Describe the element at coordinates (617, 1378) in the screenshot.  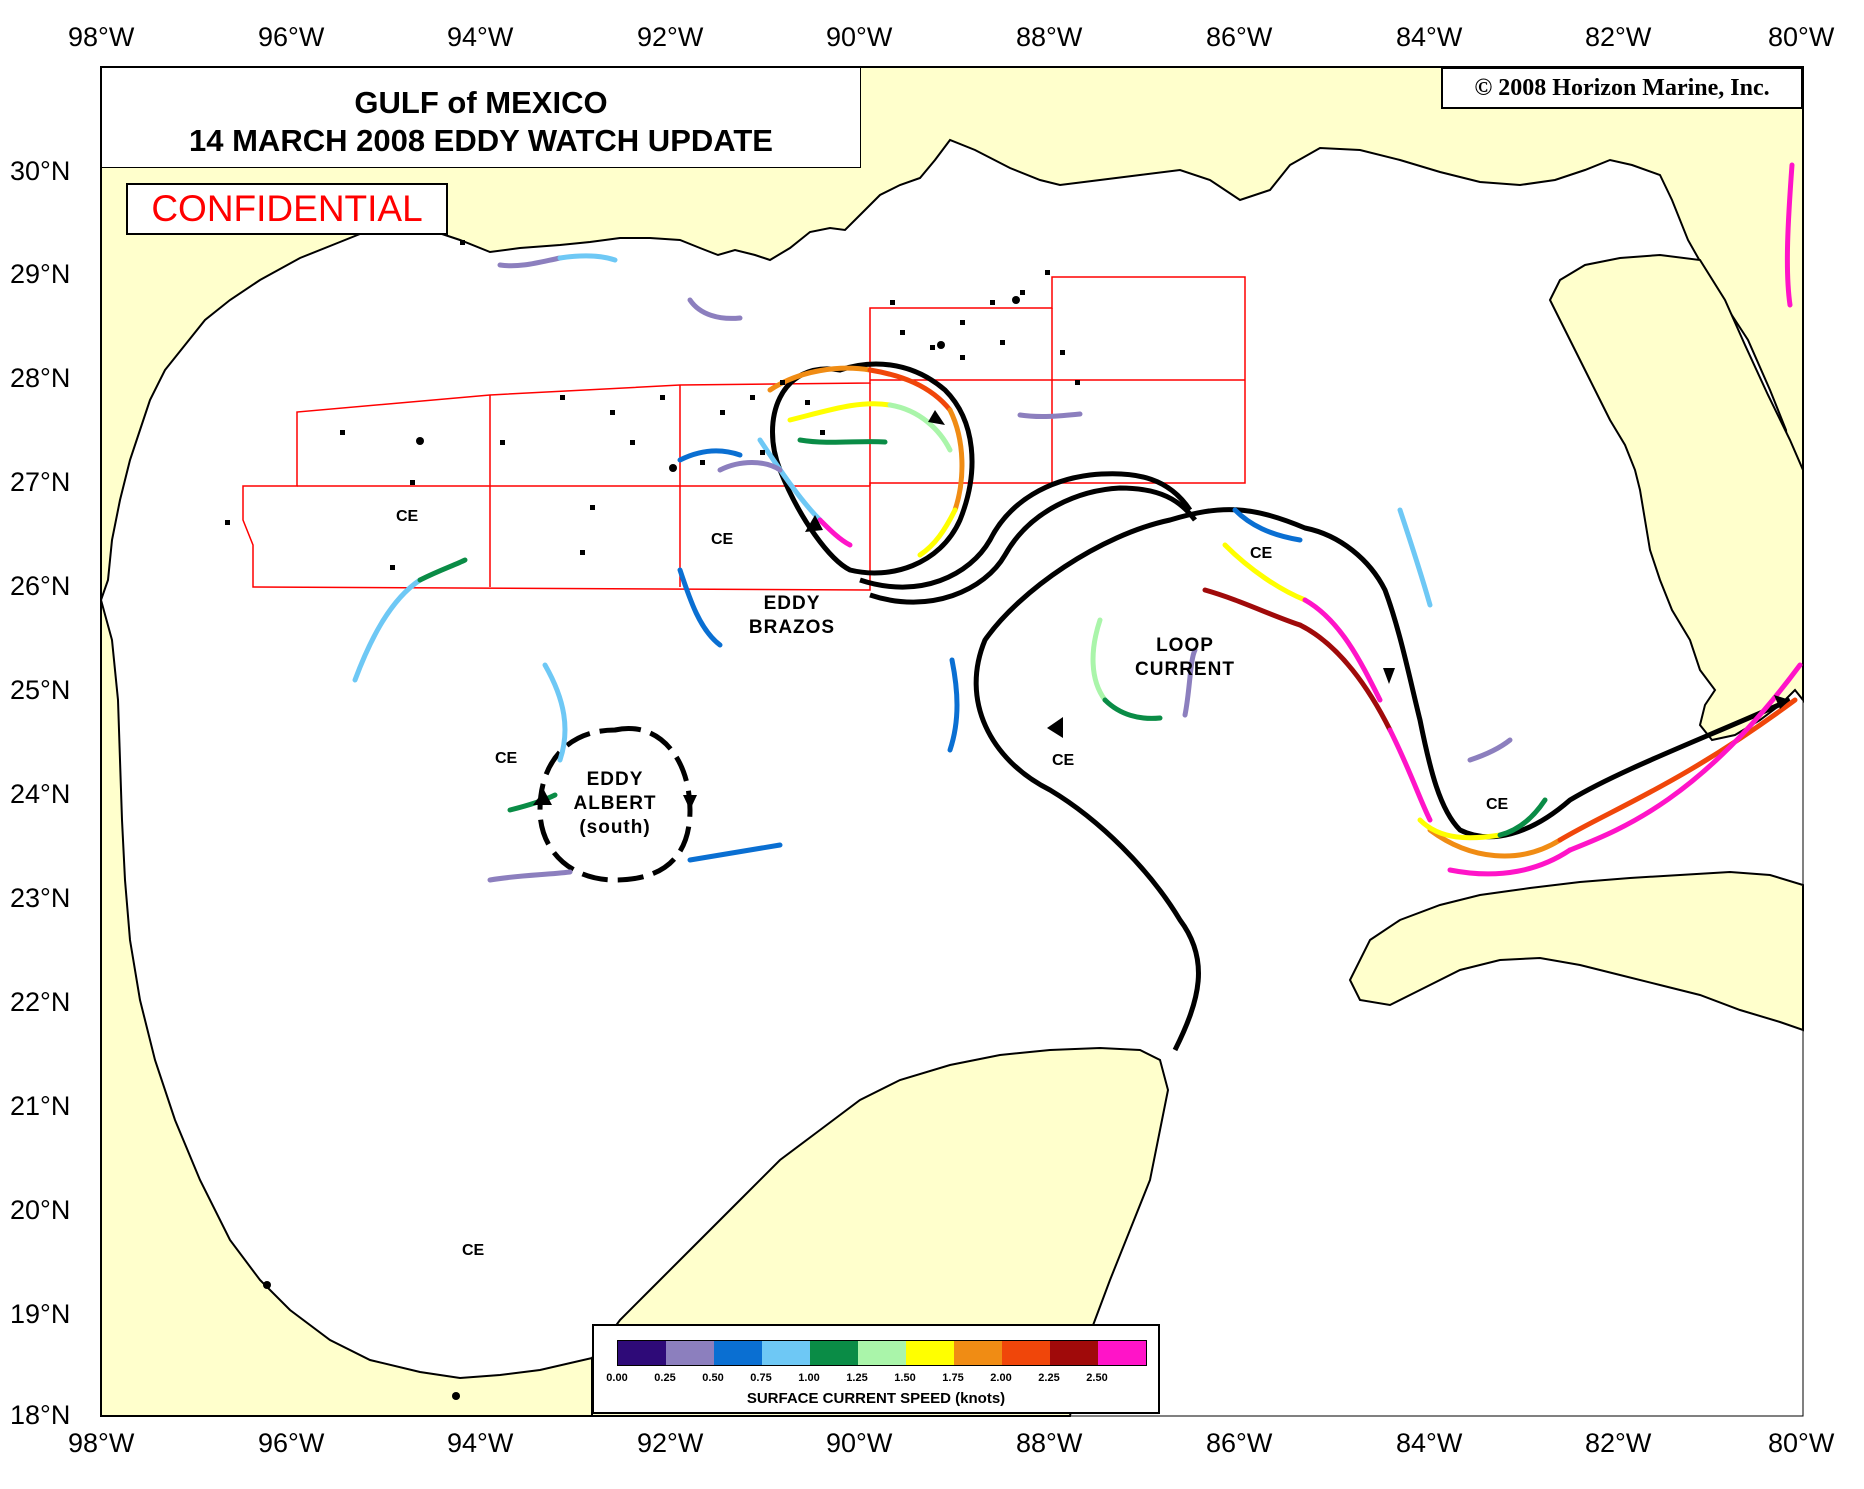
I see `legend-tick-label: 0.00` at that location.